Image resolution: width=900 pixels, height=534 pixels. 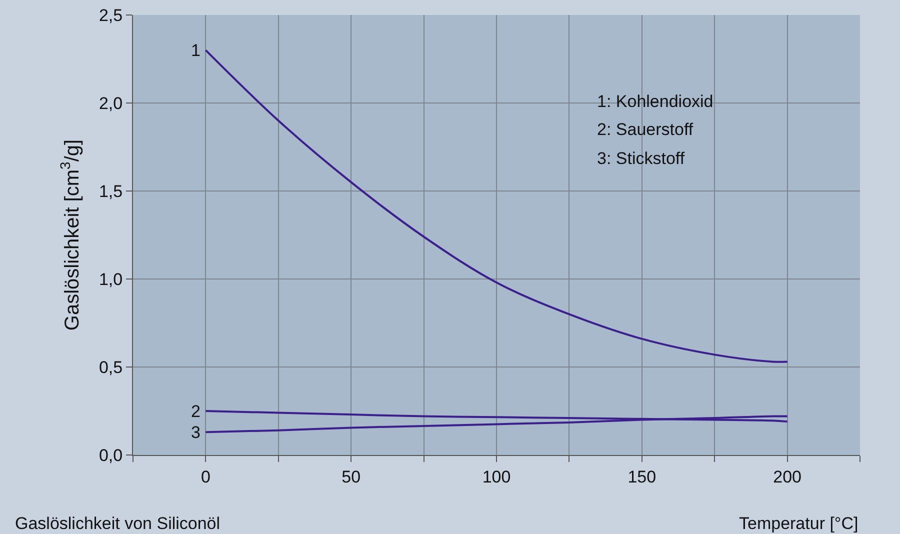 What do you see at coordinates (110, 191) in the screenshot?
I see `y-tick-label: 1,5` at bounding box center [110, 191].